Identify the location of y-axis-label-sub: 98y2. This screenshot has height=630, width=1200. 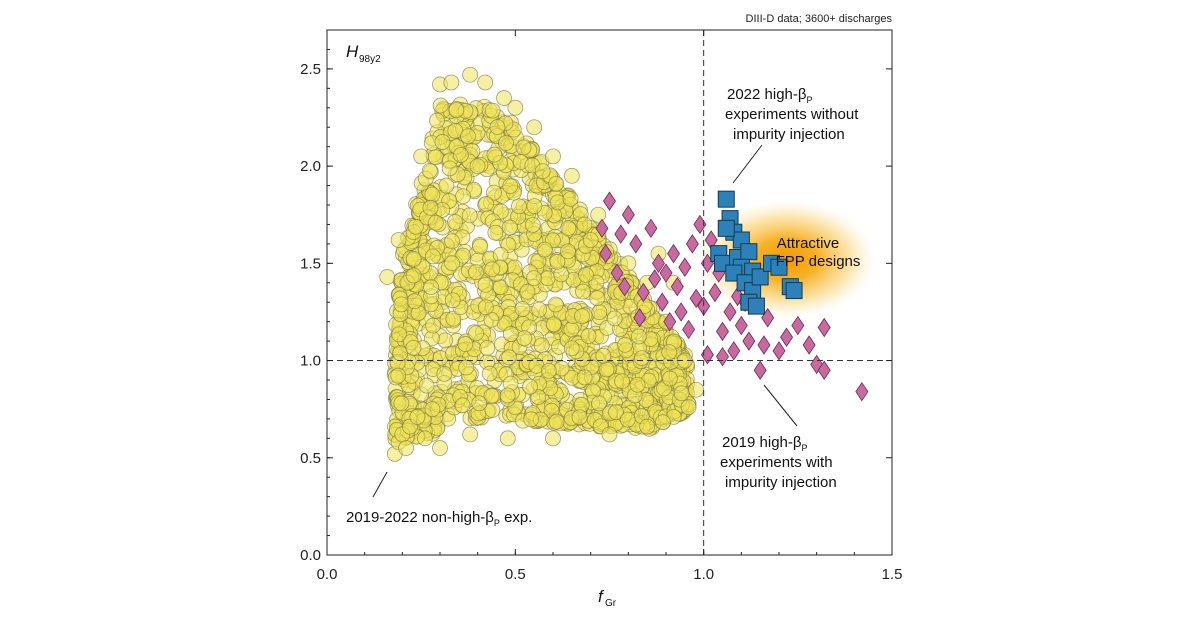
(370, 59).